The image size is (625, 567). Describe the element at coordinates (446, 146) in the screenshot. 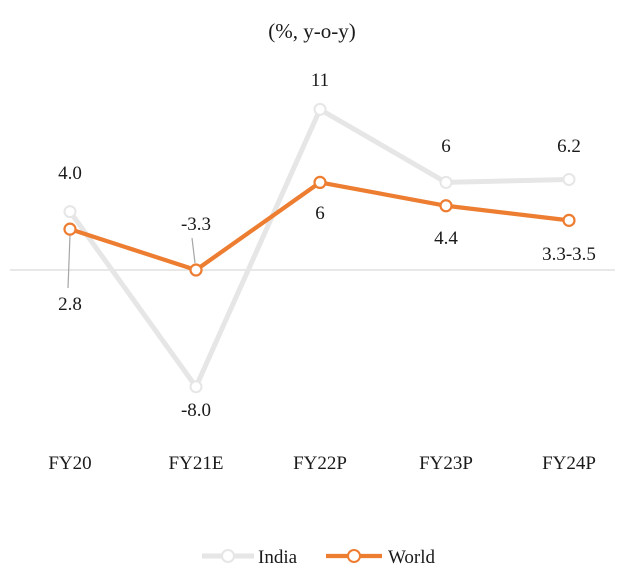

I see `data-label-india-fy23p: 6` at that location.